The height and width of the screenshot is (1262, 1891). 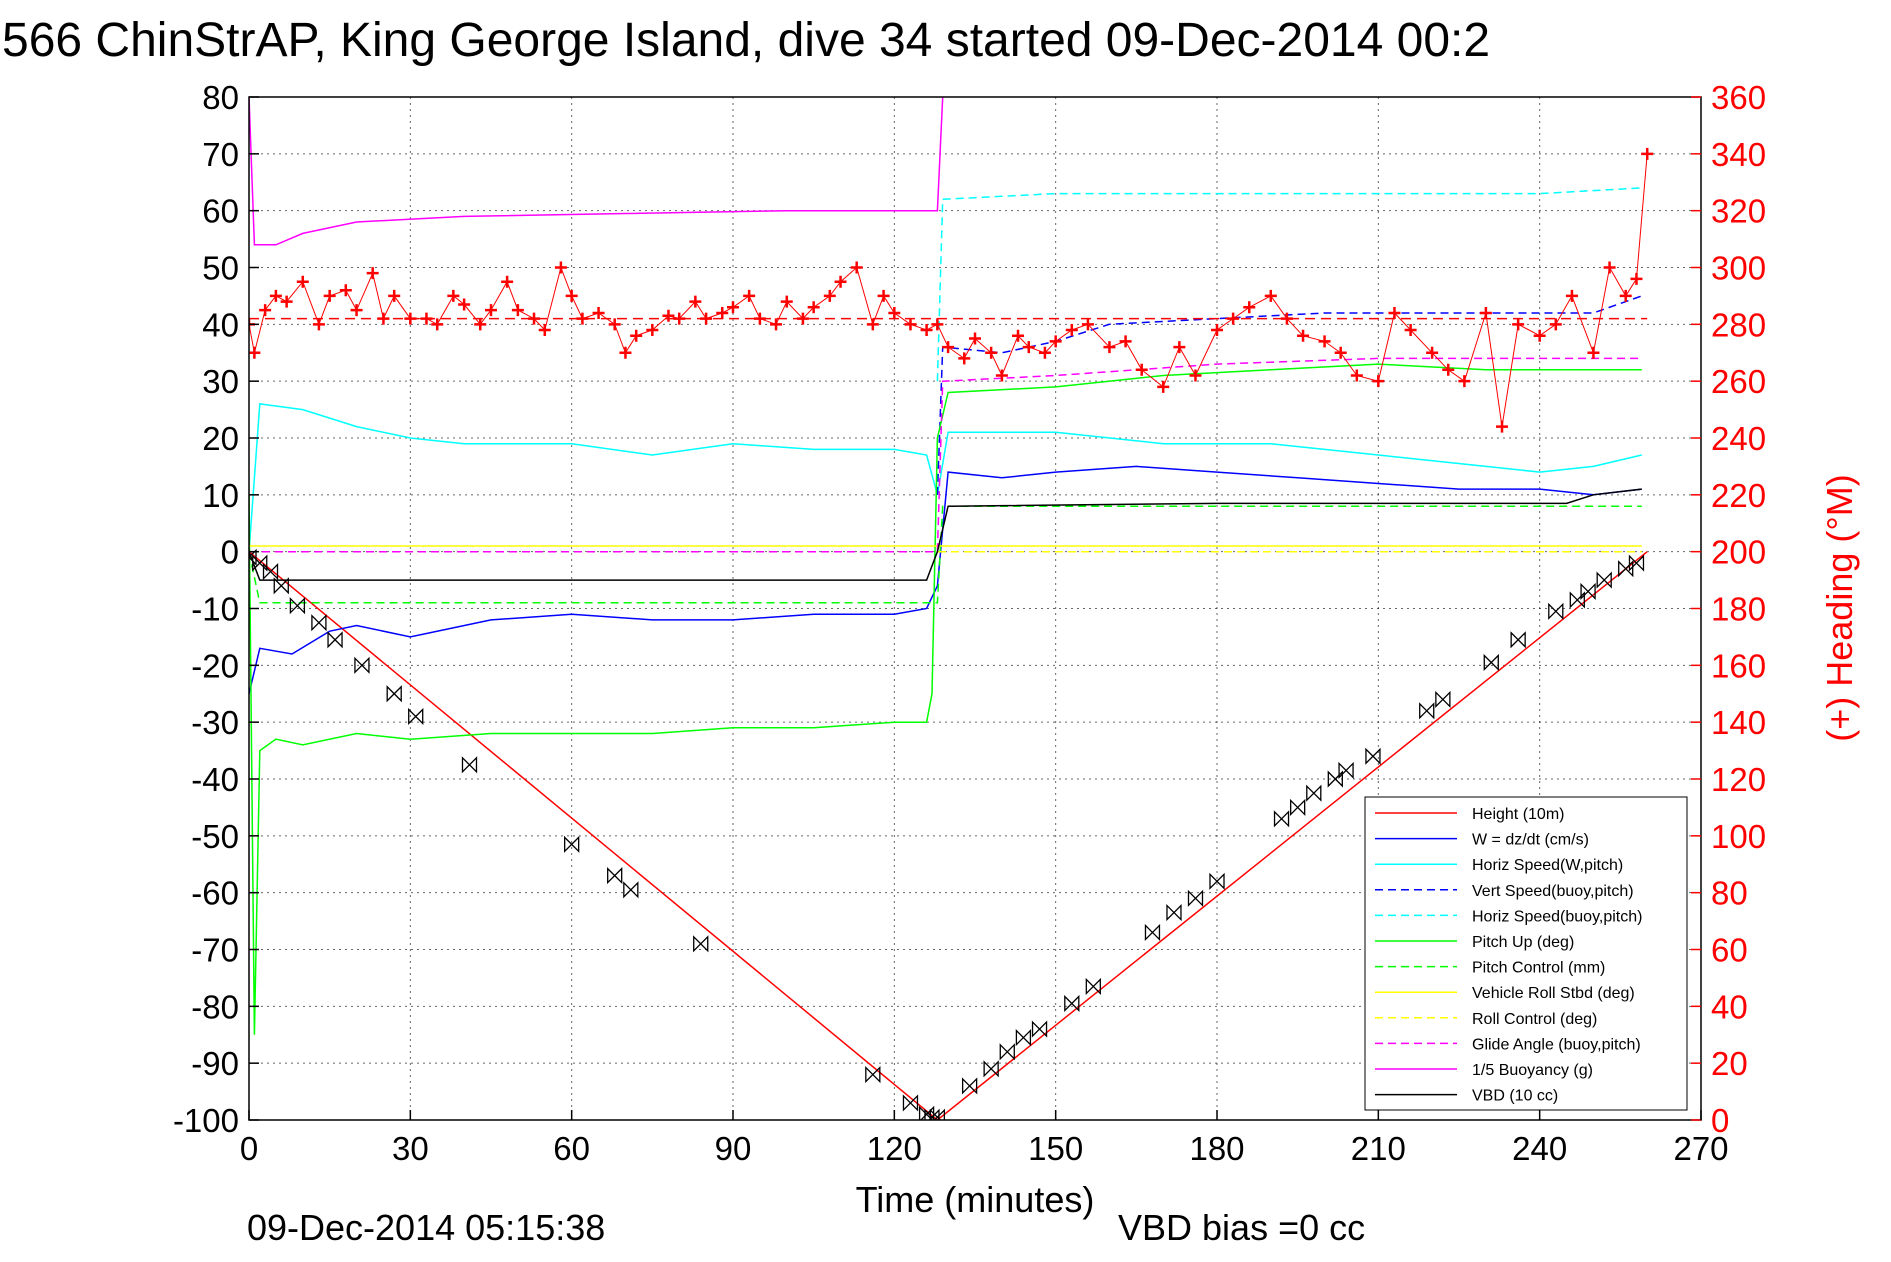 What do you see at coordinates (1241, 1227) in the screenshot?
I see `vbd-bias: VBD bias =0 cc` at bounding box center [1241, 1227].